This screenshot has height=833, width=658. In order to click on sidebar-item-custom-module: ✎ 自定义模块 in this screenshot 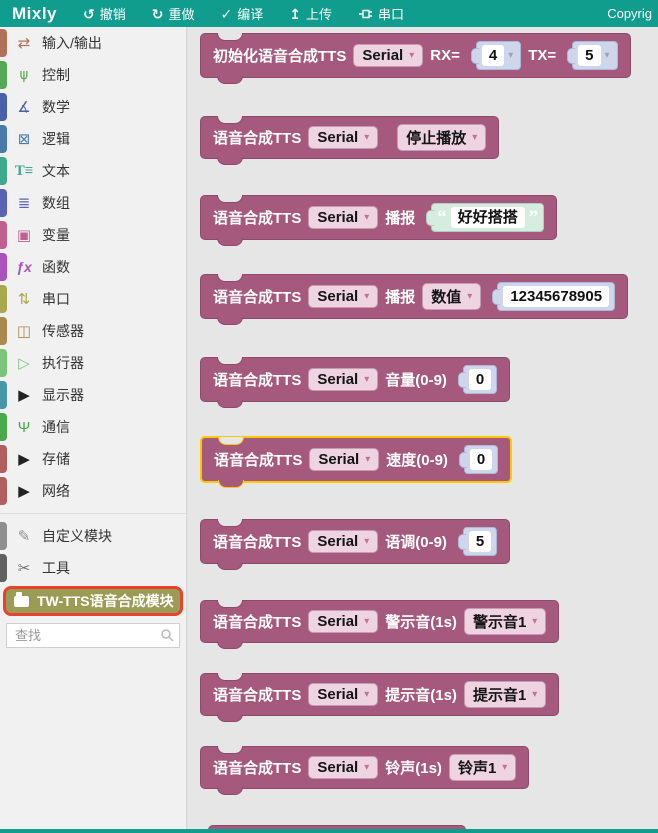, I will do `click(93, 536)`.